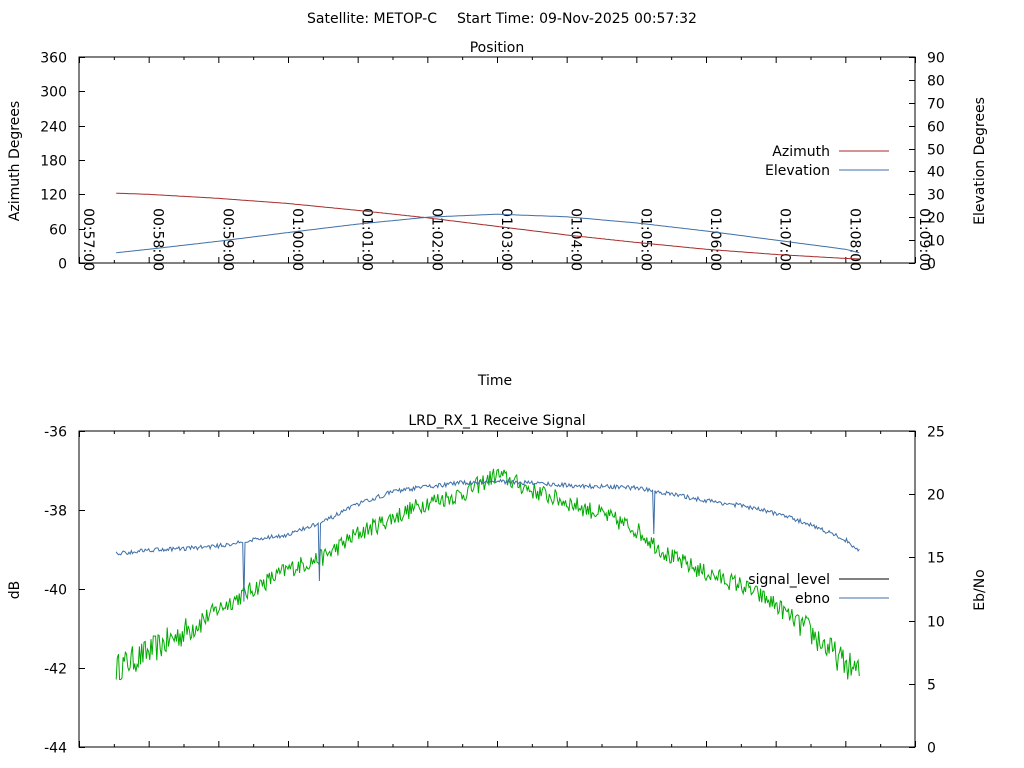  What do you see at coordinates (227, 239) in the screenshot?
I see `chart0-x-tick-label: 00:59:00` at bounding box center [227, 239].